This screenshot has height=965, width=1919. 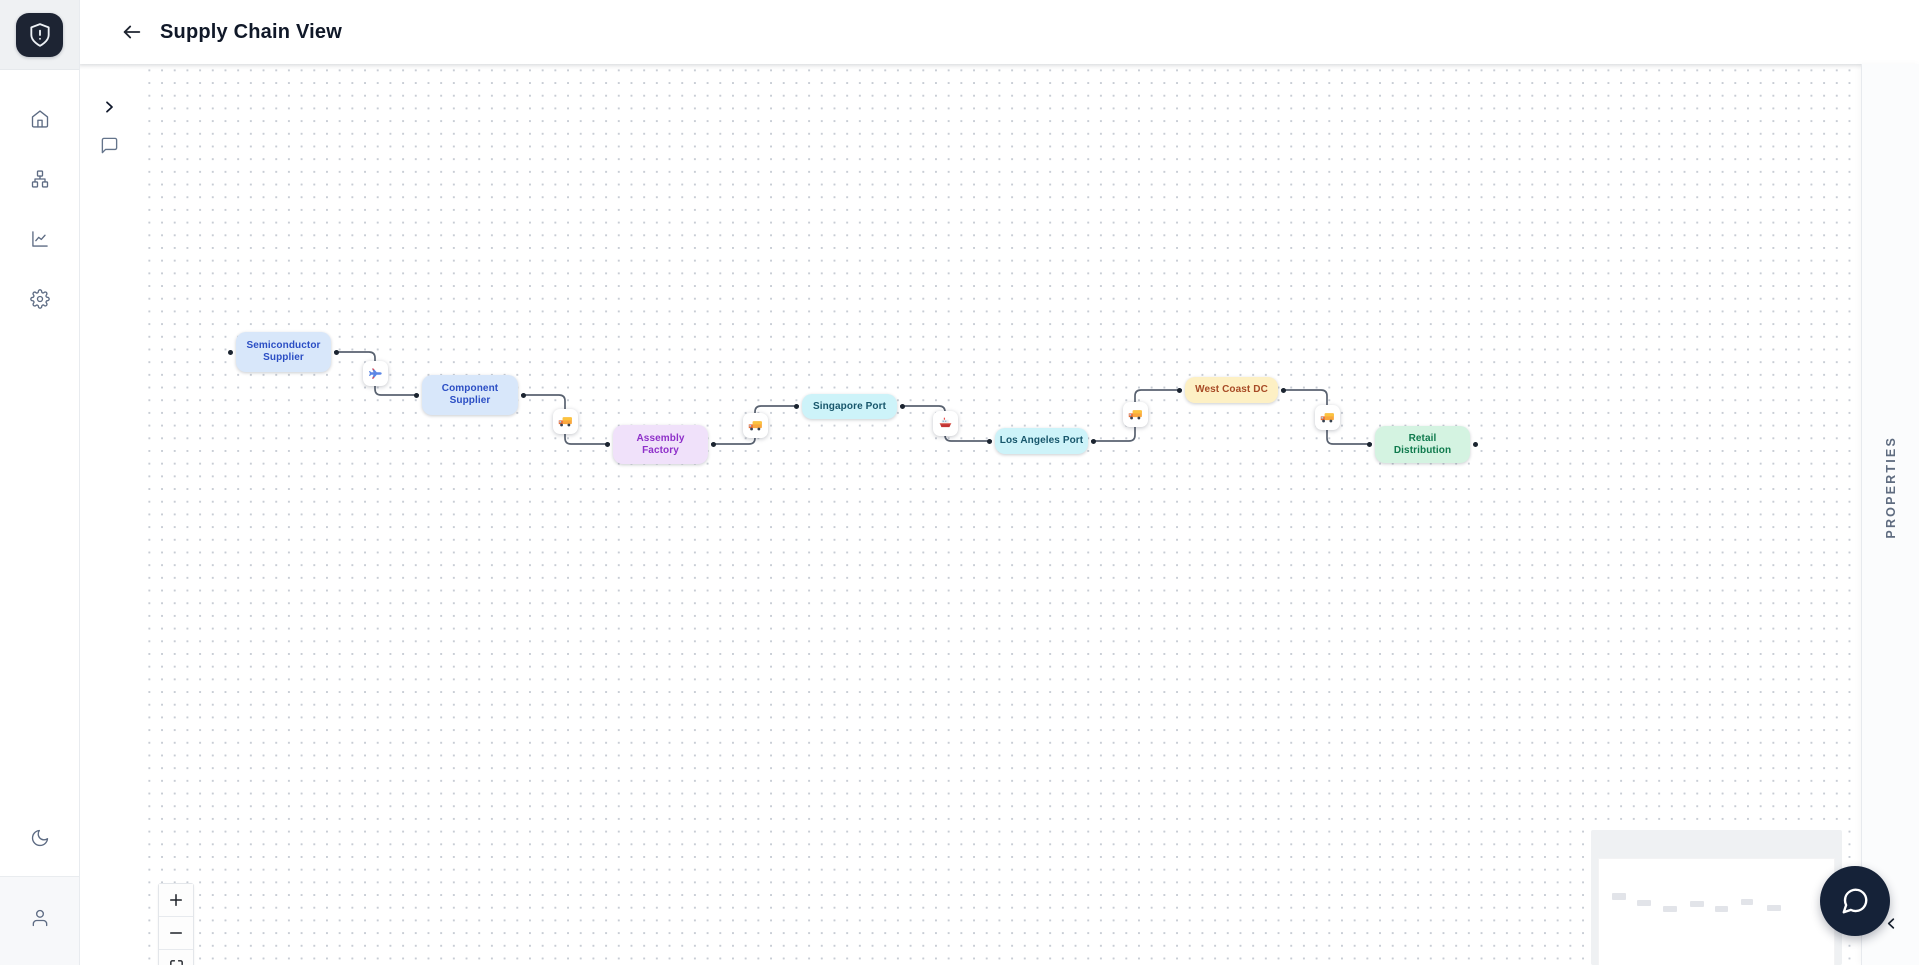 I want to click on settings-button, so click(x=40, y=299).